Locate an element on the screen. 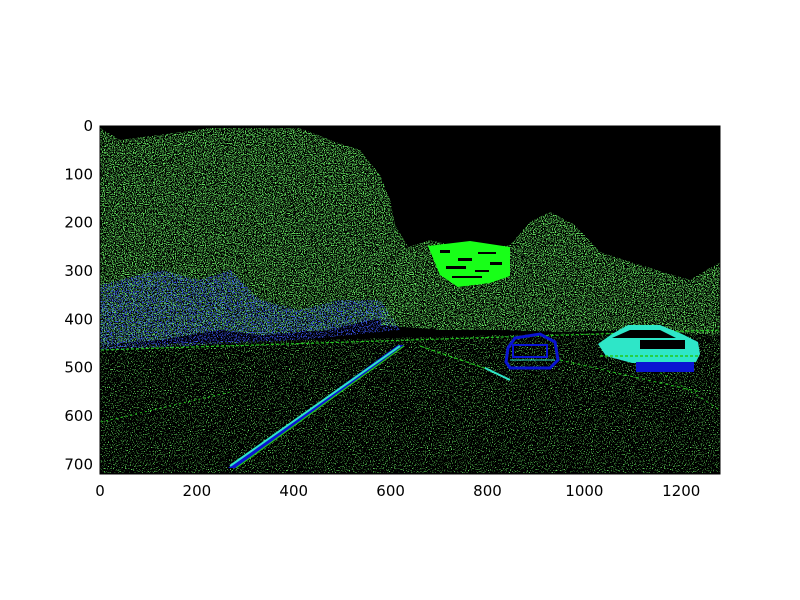 The image size is (800, 600). x-tick-label: 1000 is located at coordinates (584, 491).